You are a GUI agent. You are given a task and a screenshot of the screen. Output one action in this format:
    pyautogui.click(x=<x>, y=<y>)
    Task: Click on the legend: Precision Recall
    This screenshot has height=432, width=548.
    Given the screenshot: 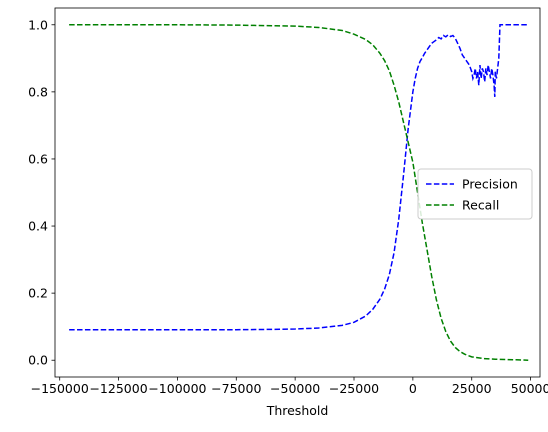 What is the action you would take?
    pyautogui.click(x=475, y=194)
    